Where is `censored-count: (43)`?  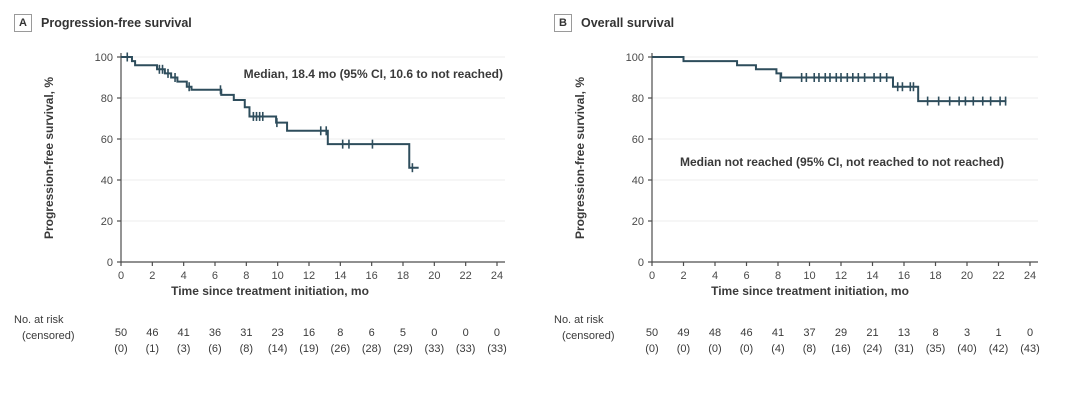
censored-count: (43) is located at coordinates (1030, 349).